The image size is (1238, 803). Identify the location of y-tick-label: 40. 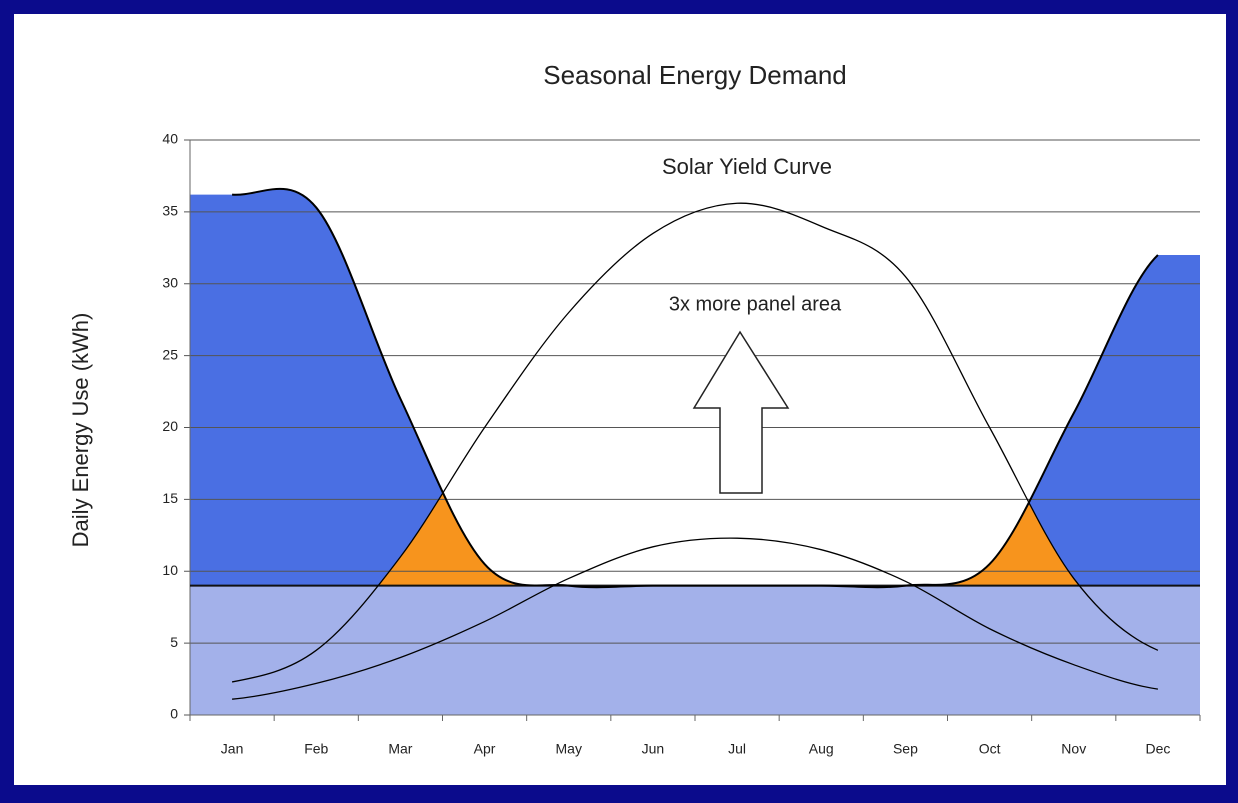
(170, 139).